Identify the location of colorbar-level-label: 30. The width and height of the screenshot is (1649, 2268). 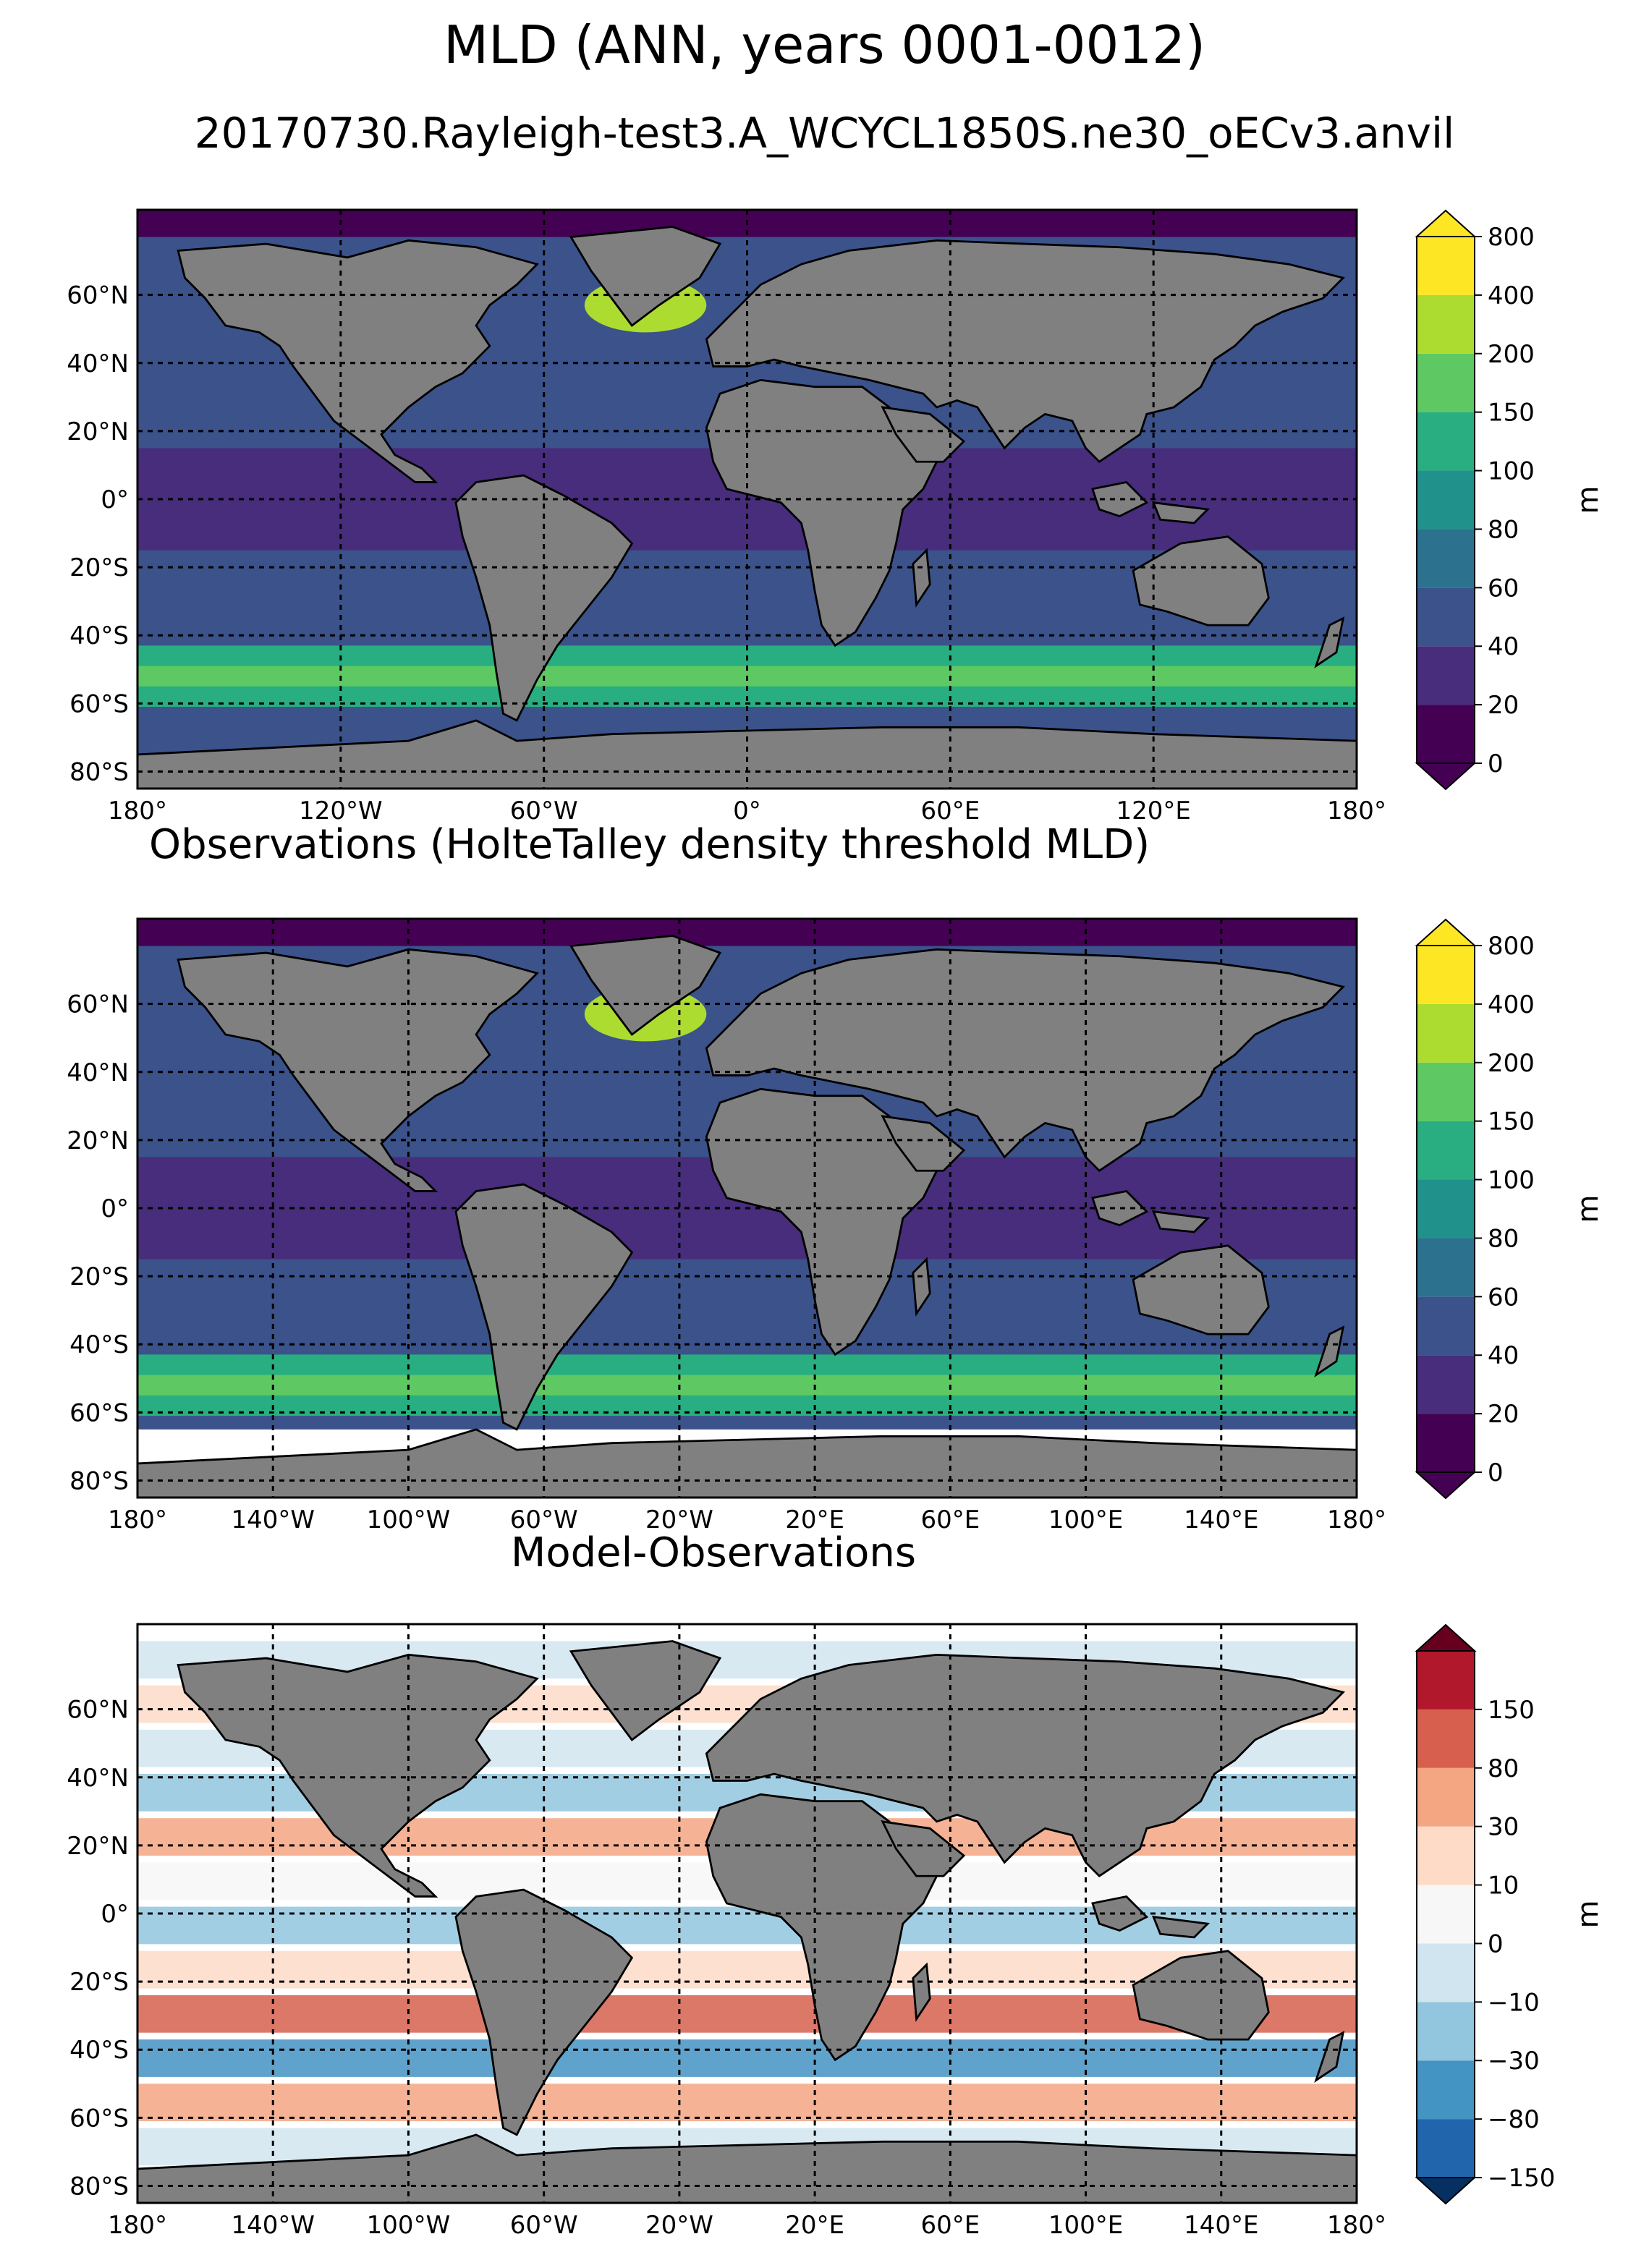
(1503, 1828).